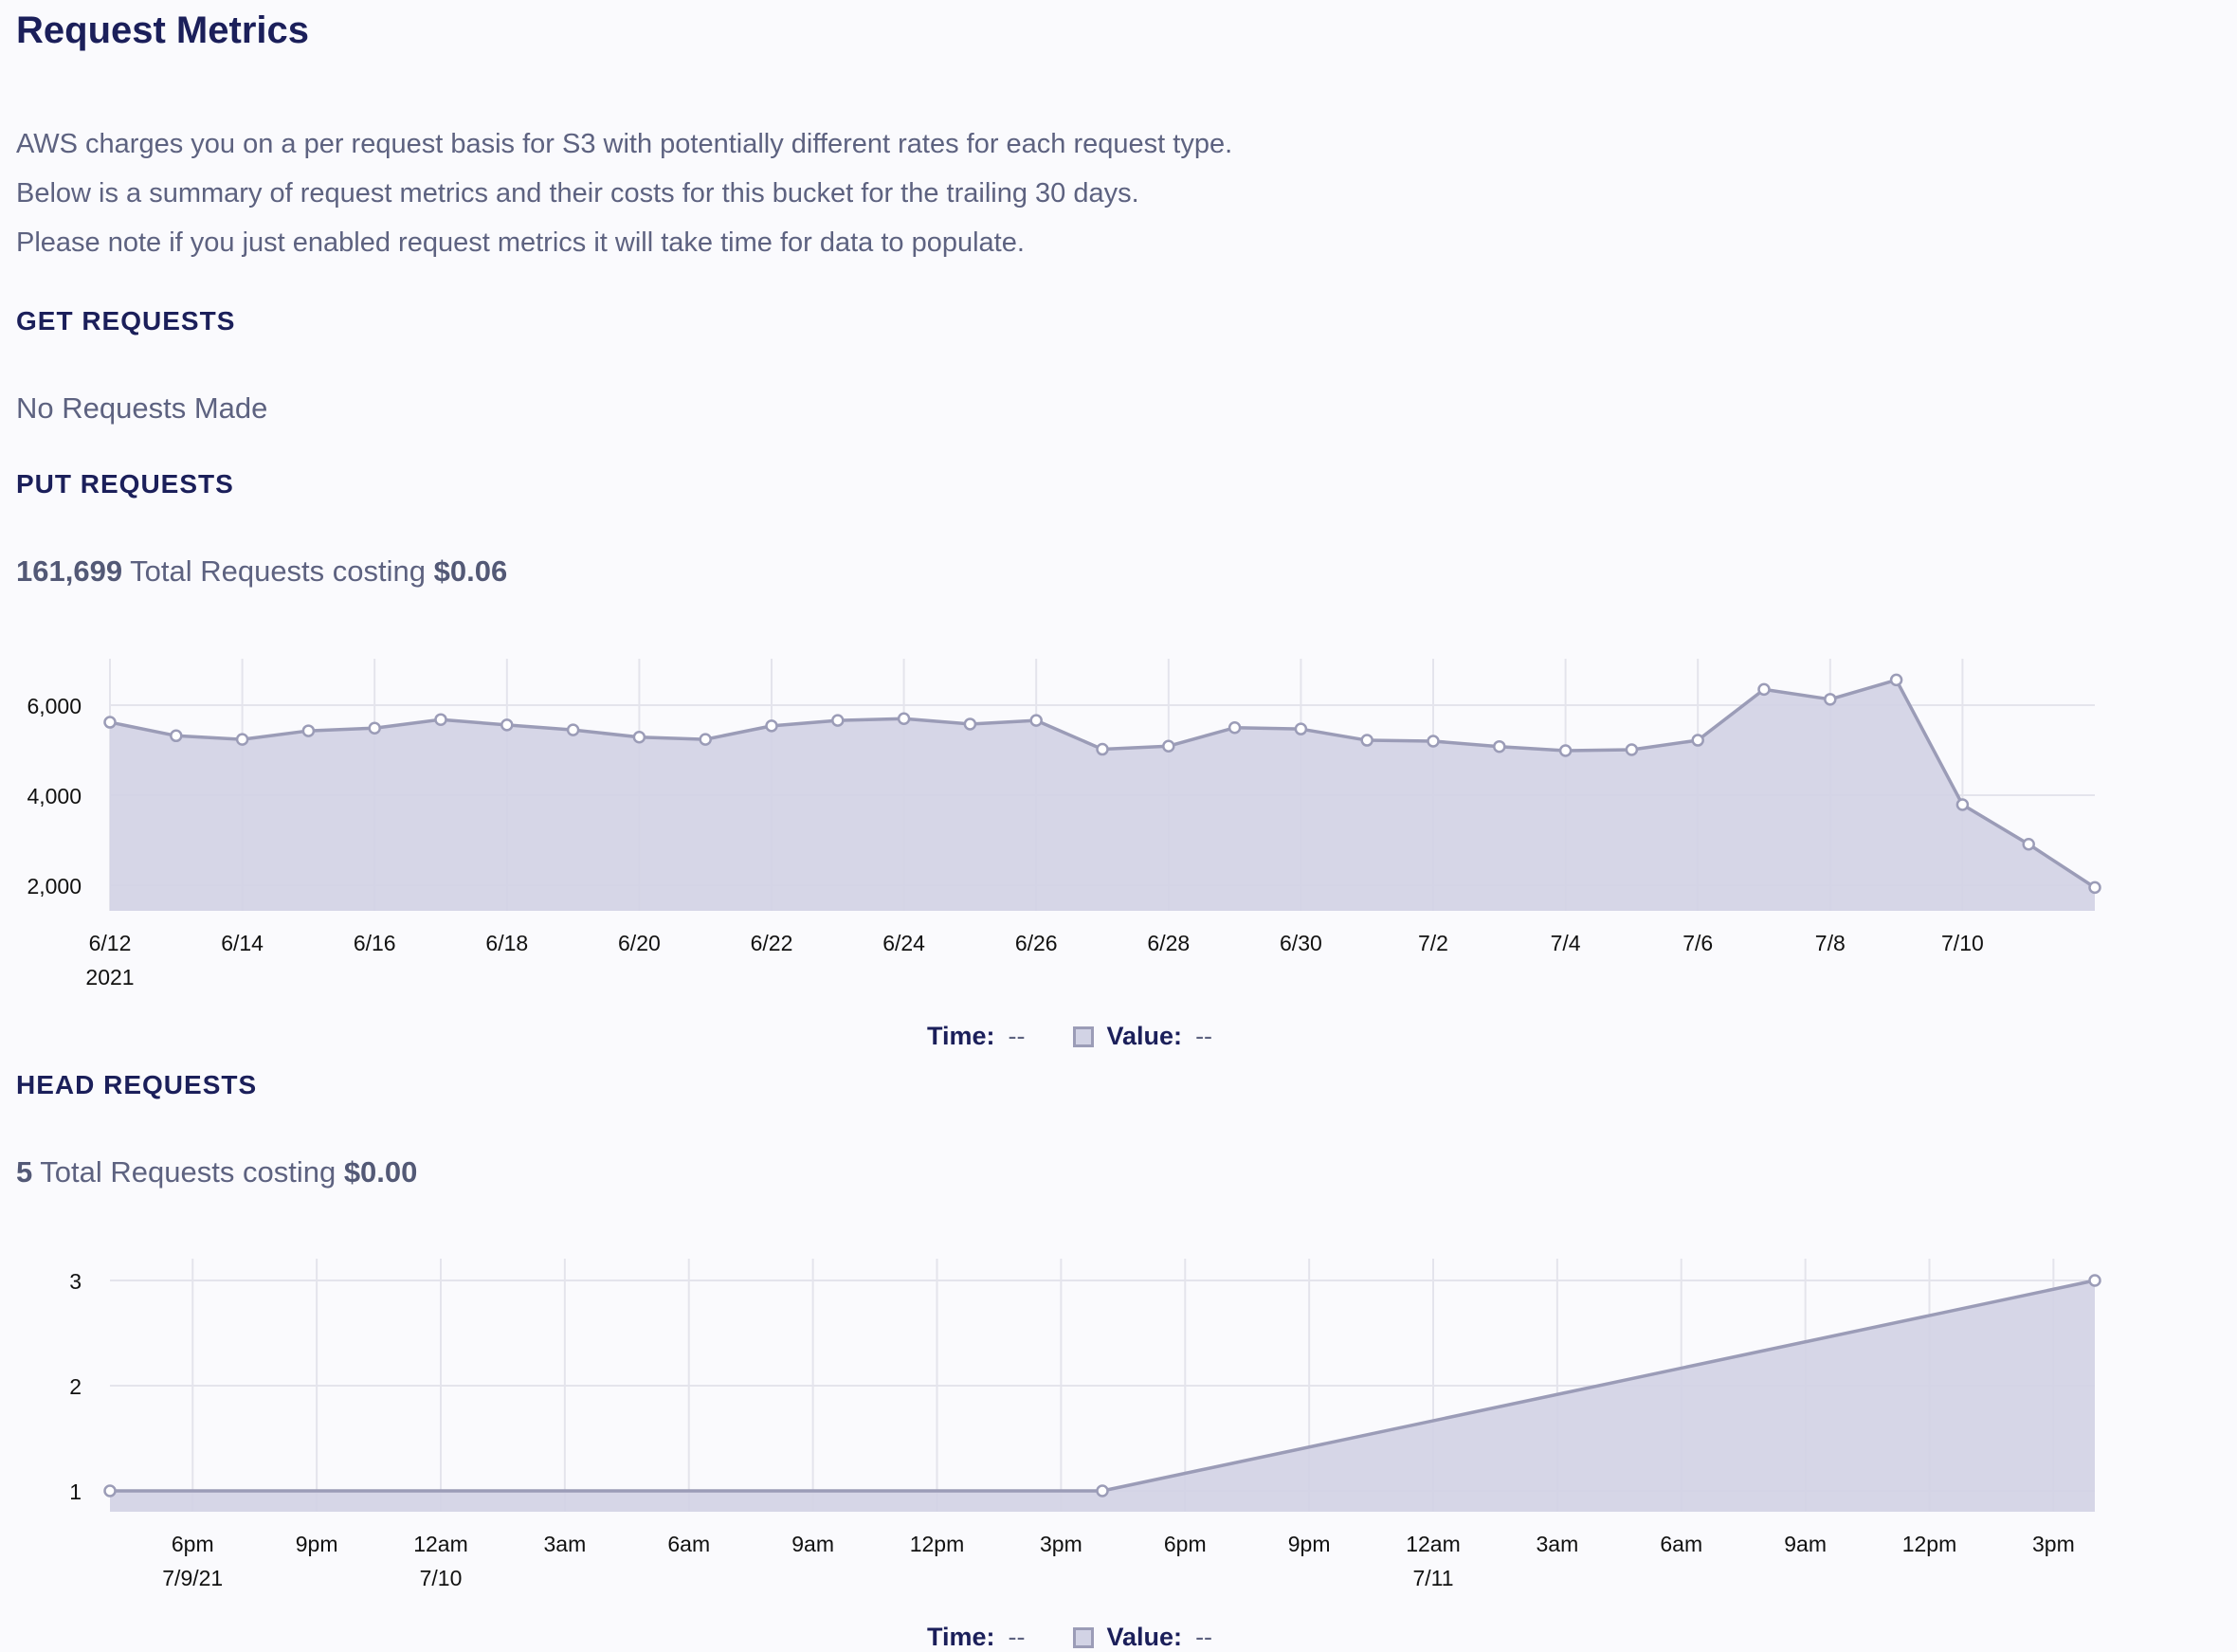 This screenshot has width=2237, height=1652. I want to click on head-chart-legend: Time: -- Value: --, so click(1069, 1638).